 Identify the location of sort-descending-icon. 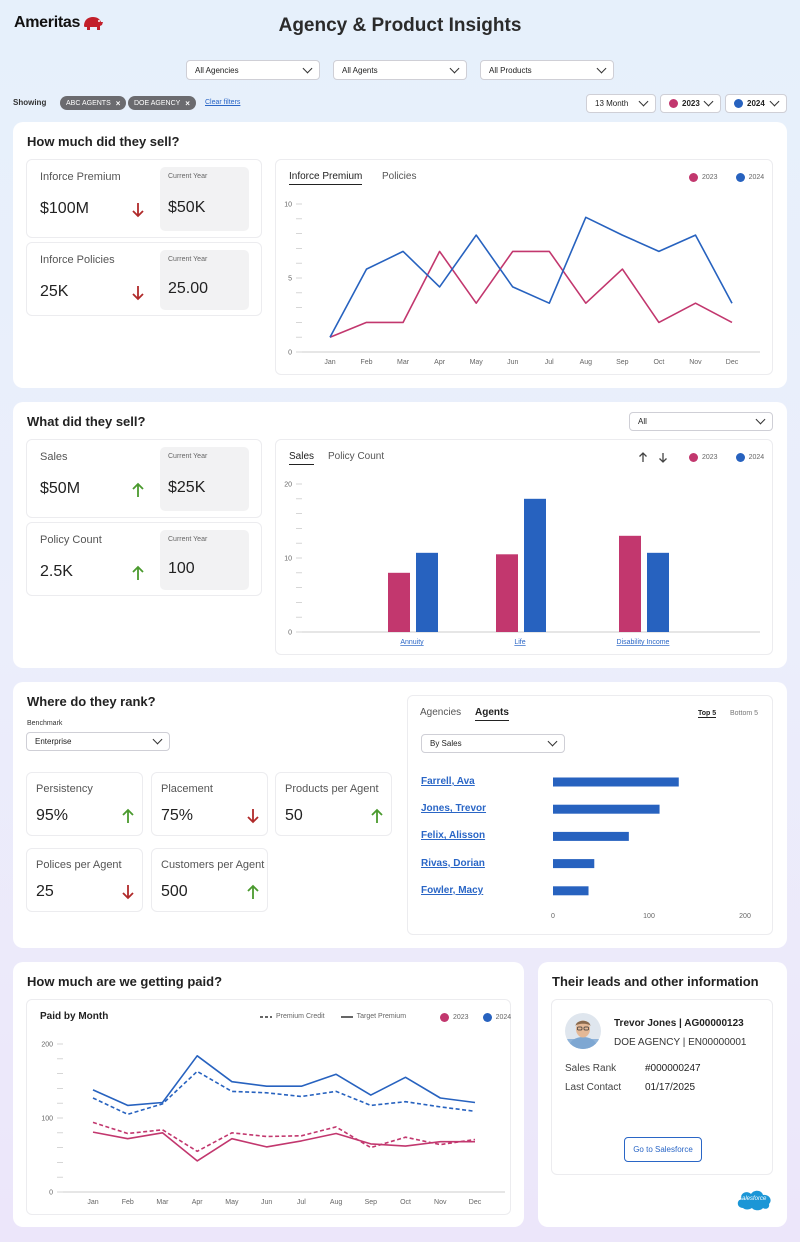
(663, 457).